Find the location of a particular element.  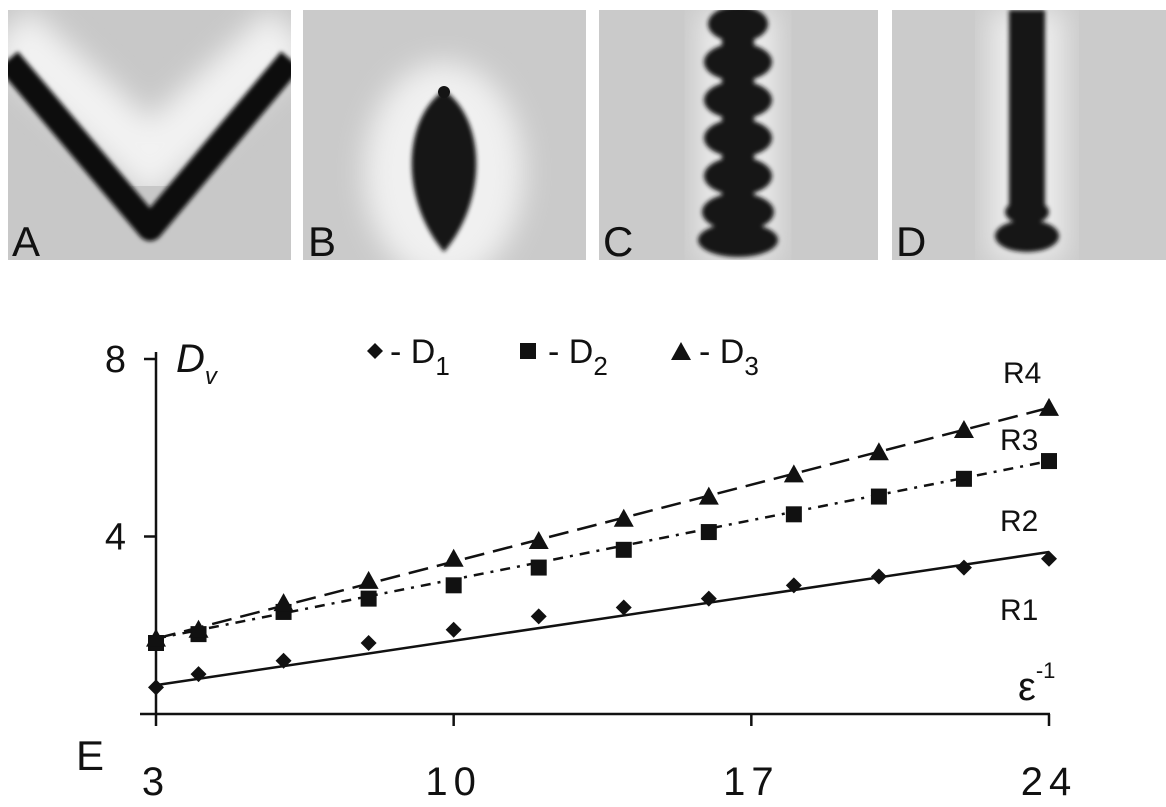

panel-d: D is located at coordinates (1029, 137).